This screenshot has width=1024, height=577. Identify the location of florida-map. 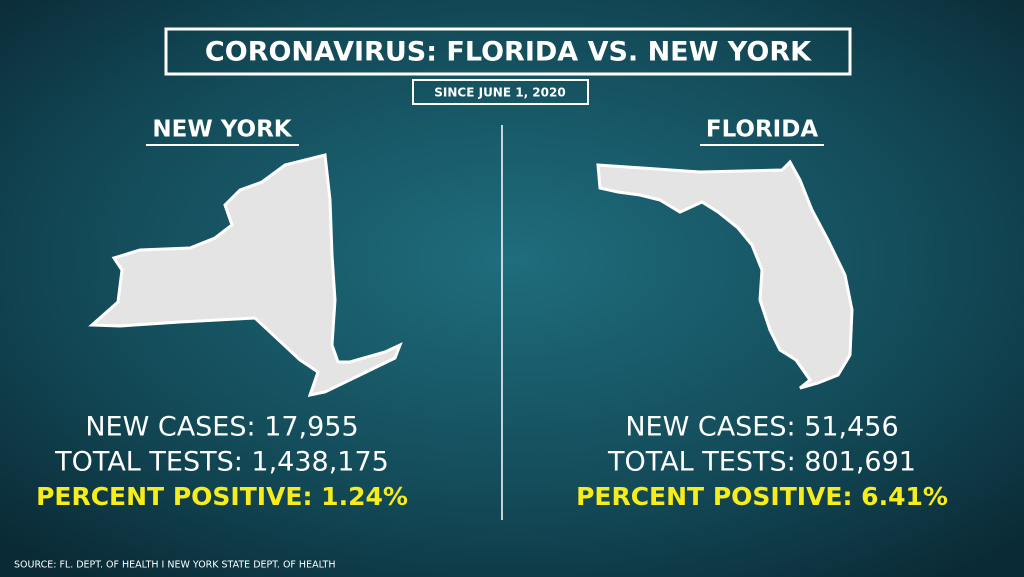
(725, 274).